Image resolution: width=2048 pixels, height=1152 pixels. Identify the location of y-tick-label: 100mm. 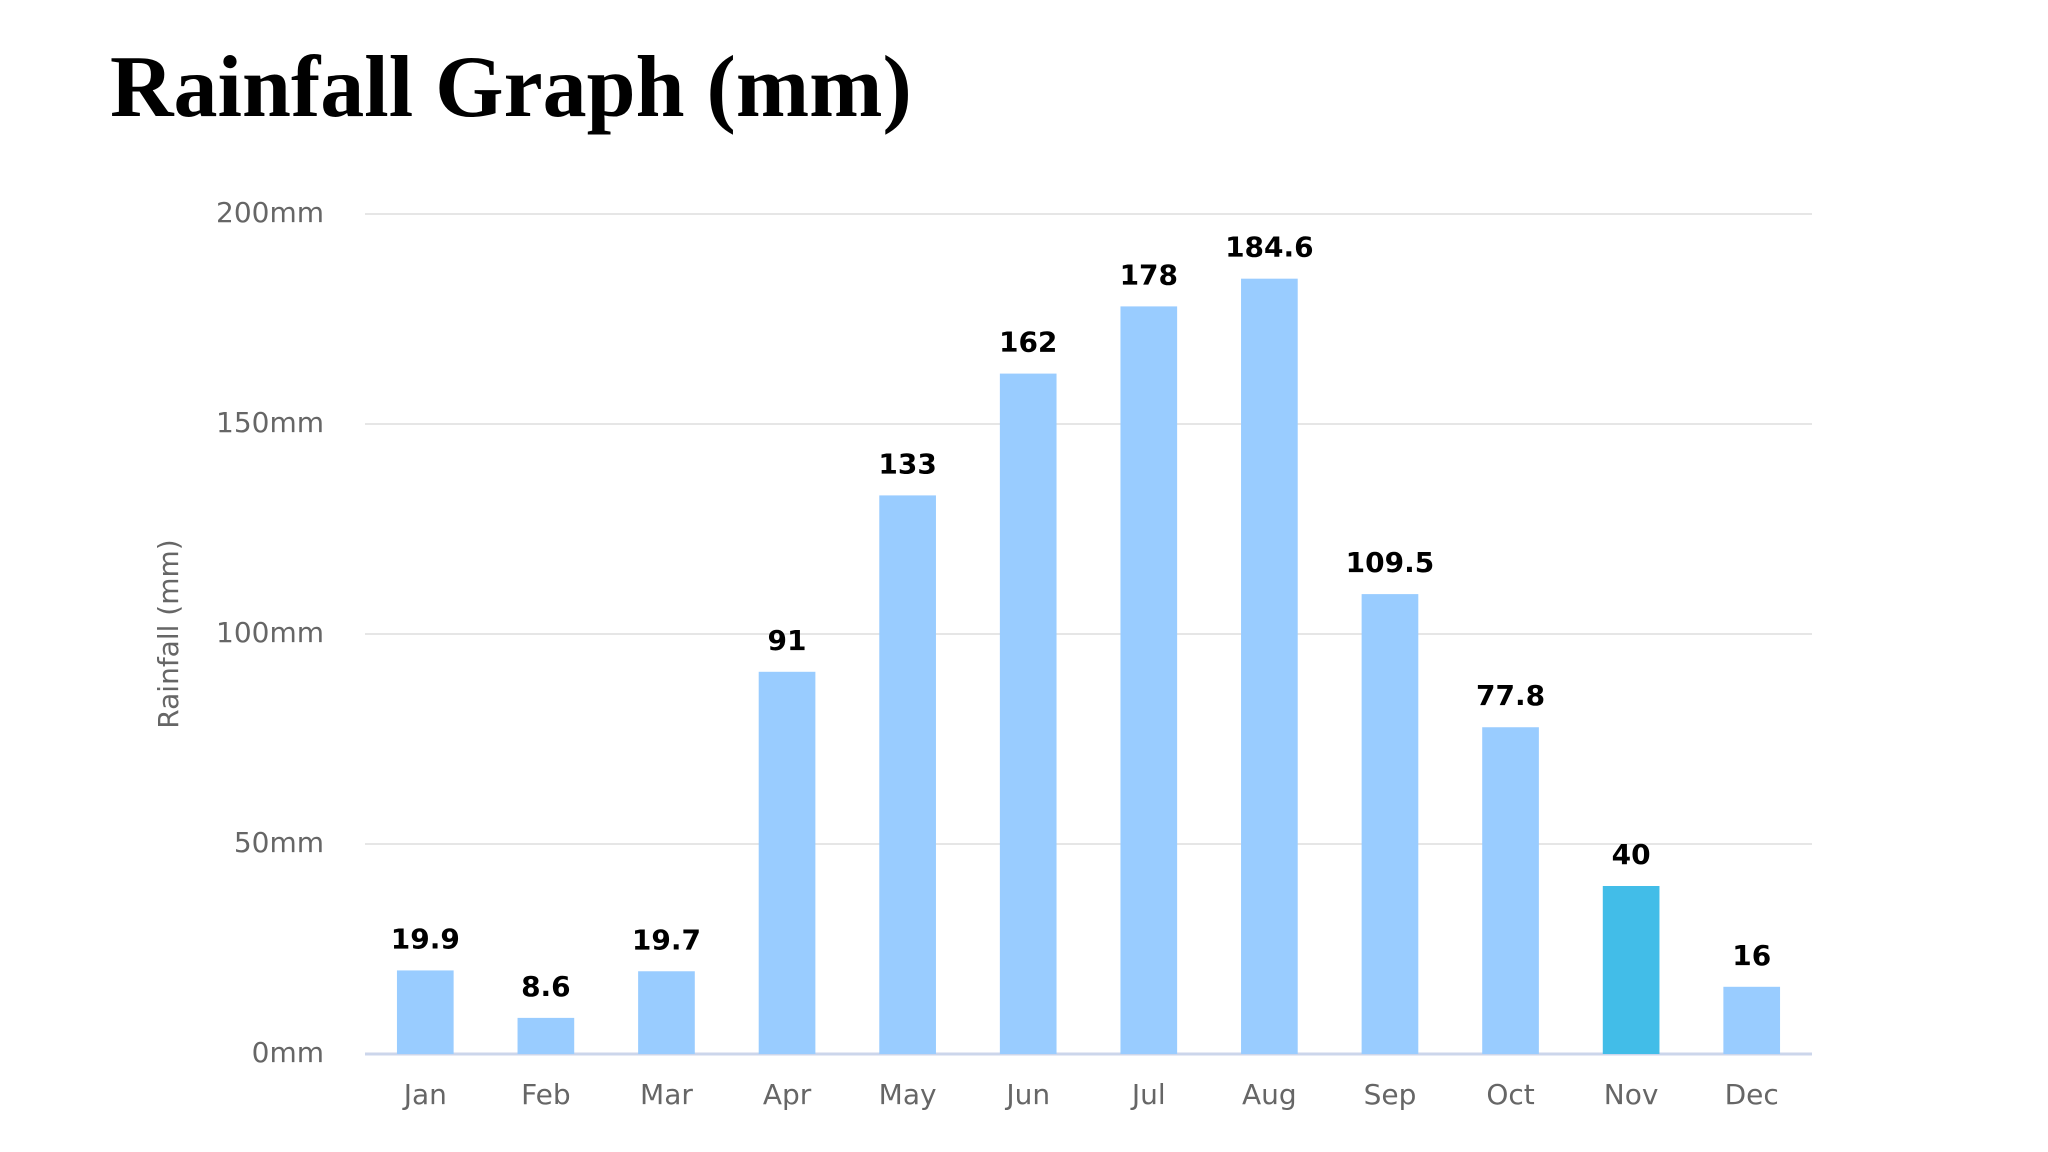
(270, 632).